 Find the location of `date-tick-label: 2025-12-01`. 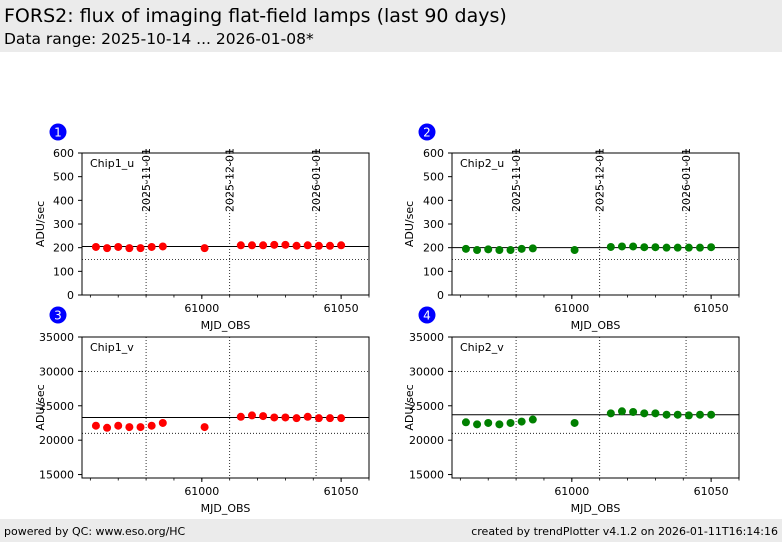

date-tick-label: 2025-12-01 is located at coordinates (600, 180).